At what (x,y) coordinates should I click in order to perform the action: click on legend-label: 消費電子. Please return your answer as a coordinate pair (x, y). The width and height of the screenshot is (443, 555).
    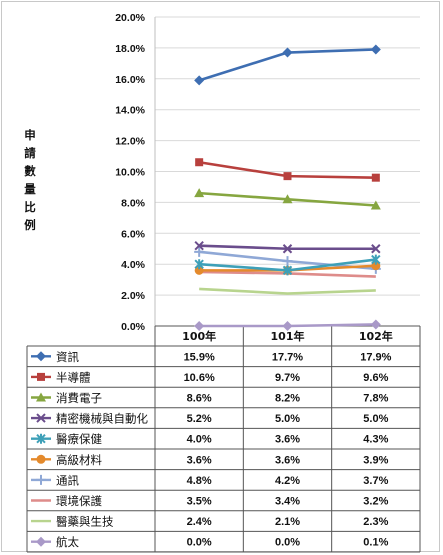
    Looking at the image, I should click on (79, 398).